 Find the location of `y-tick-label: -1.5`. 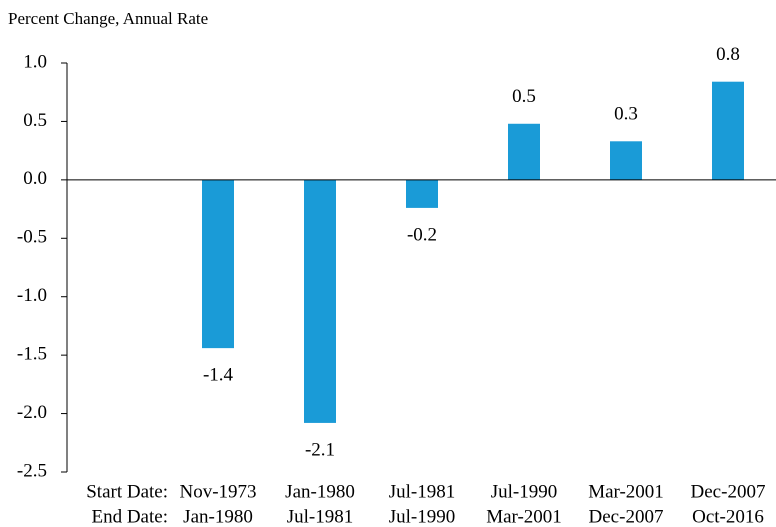

y-tick-label: -1.5 is located at coordinates (32, 354).